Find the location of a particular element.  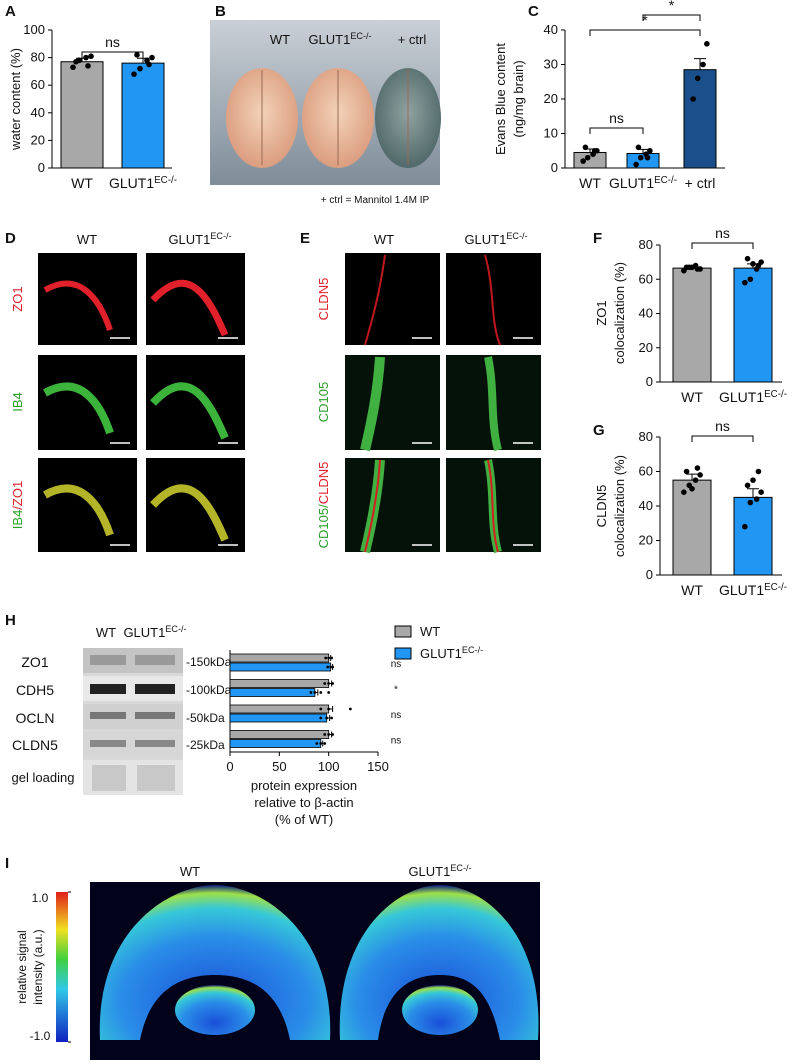

text-part: 150 is located at coordinates (378, 766).